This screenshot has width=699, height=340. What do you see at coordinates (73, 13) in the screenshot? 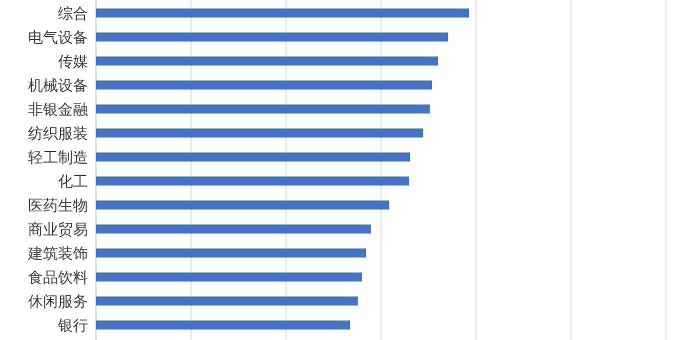
I see `y-tick-label: 综合` at bounding box center [73, 13].